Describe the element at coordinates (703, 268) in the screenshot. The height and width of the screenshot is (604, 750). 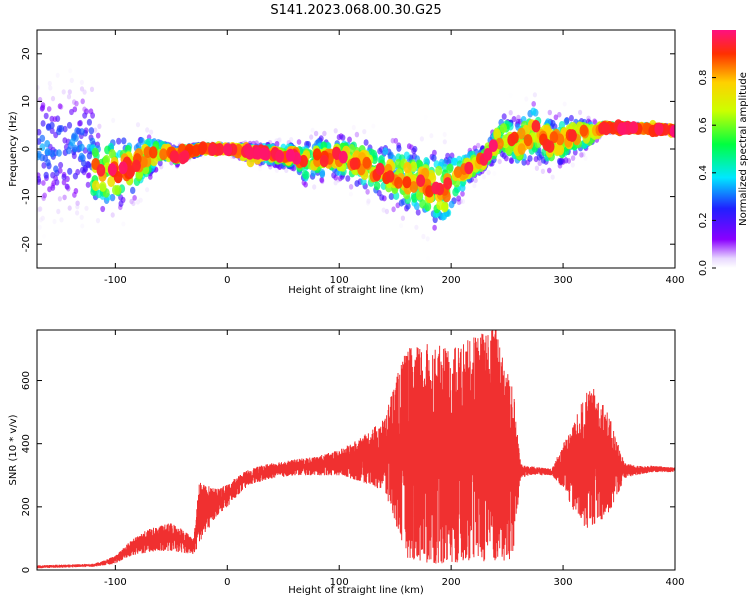
I see `colorbar-tick-label: 0.0` at that location.